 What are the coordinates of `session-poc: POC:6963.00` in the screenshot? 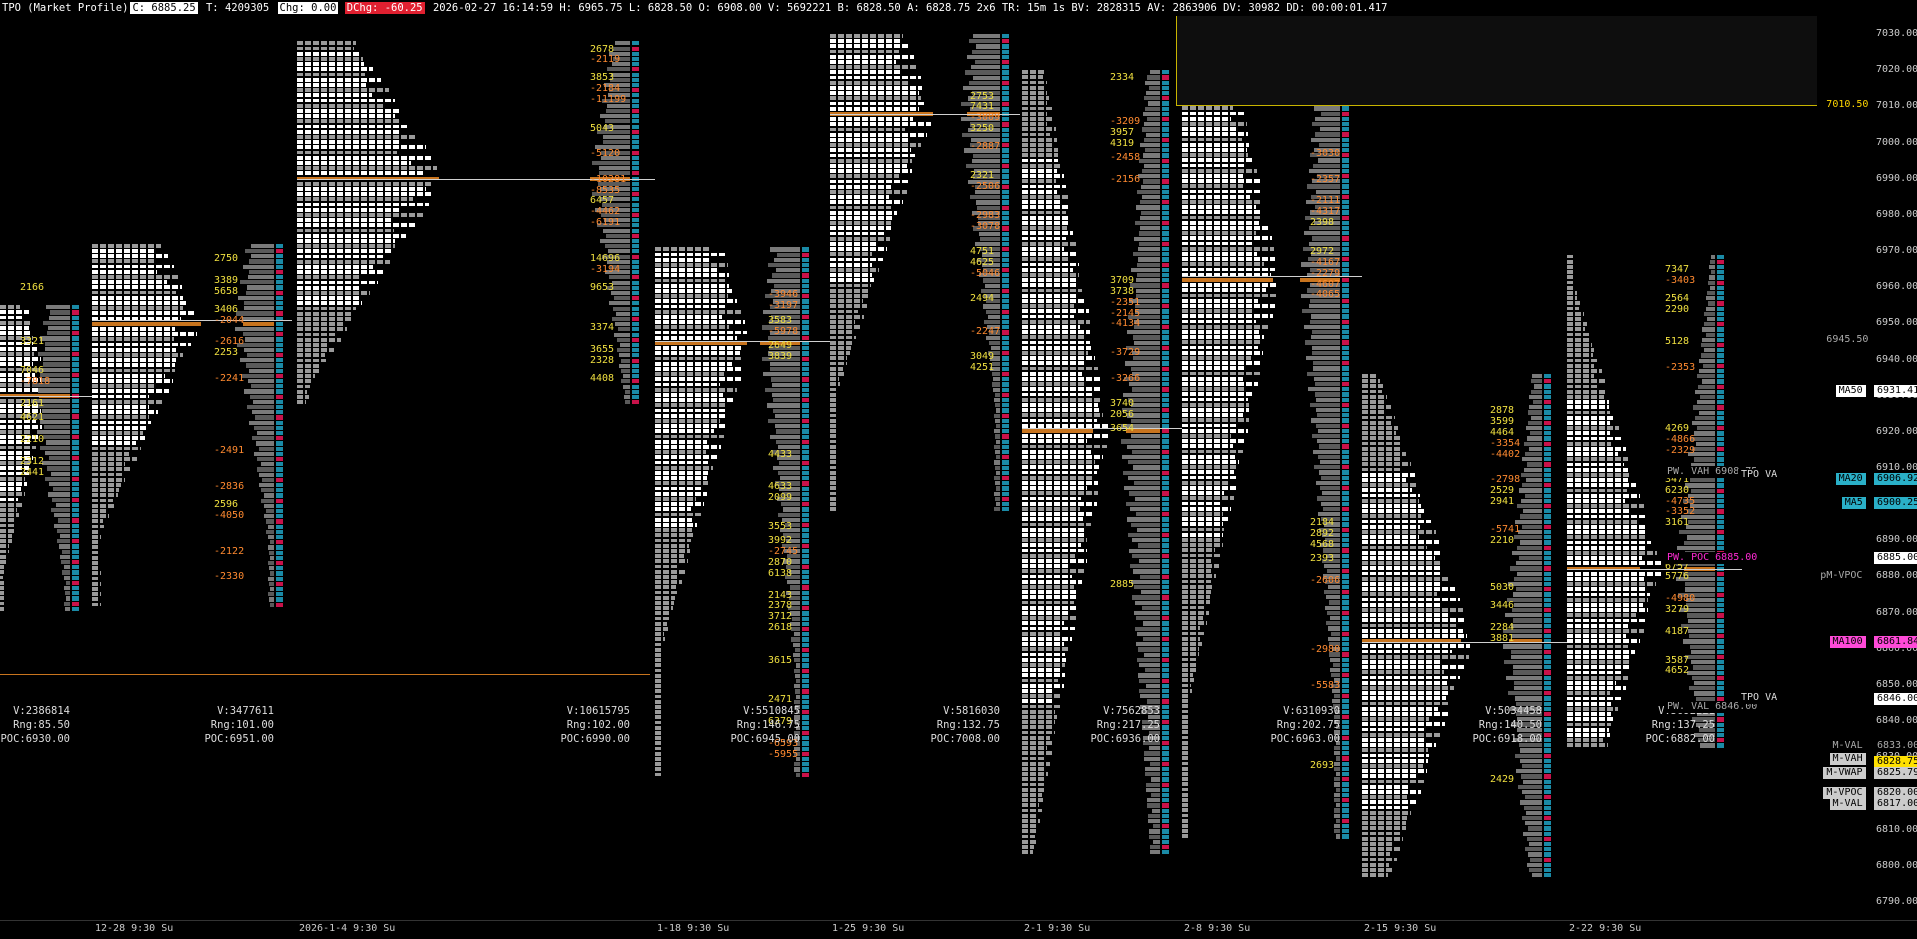 It's located at (1305, 739).